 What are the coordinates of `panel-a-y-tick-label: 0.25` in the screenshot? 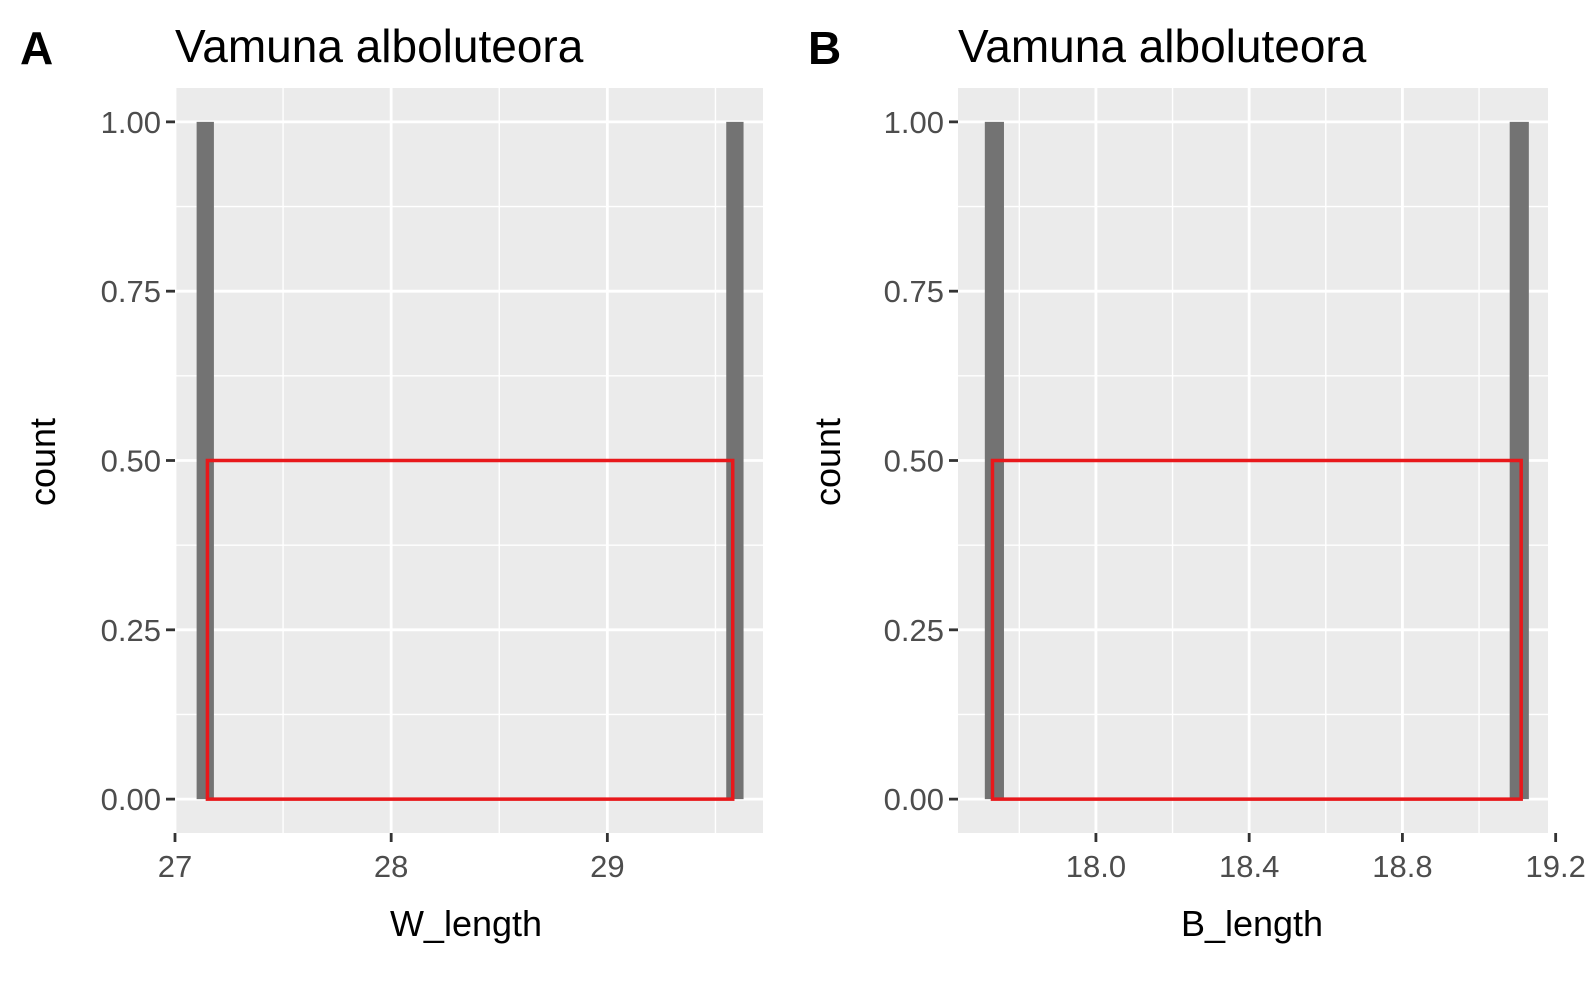 It's located at (131, 630).